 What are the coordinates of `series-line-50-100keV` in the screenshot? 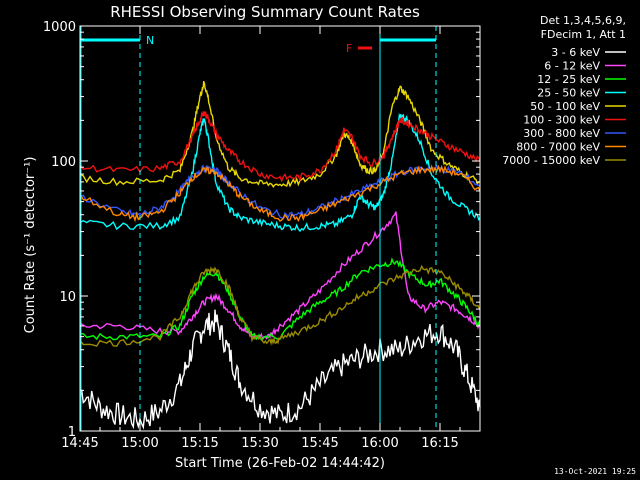 It's located at (280, 135).